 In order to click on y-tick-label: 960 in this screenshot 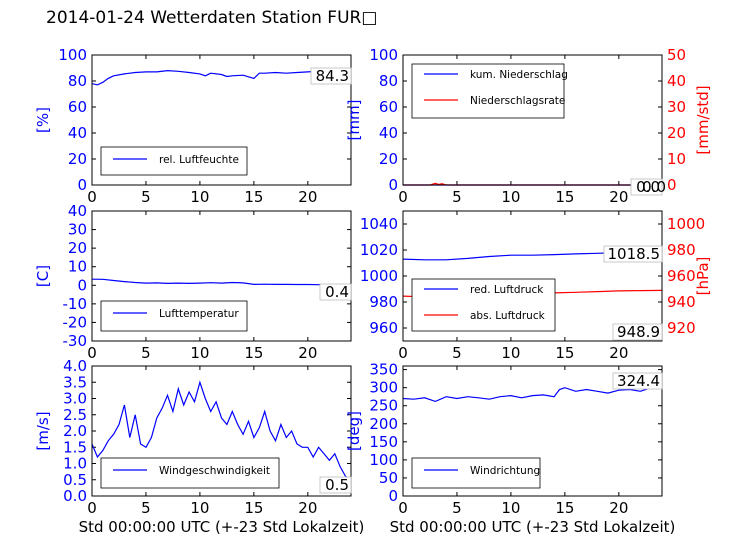, I will do `click(383, 328)`.